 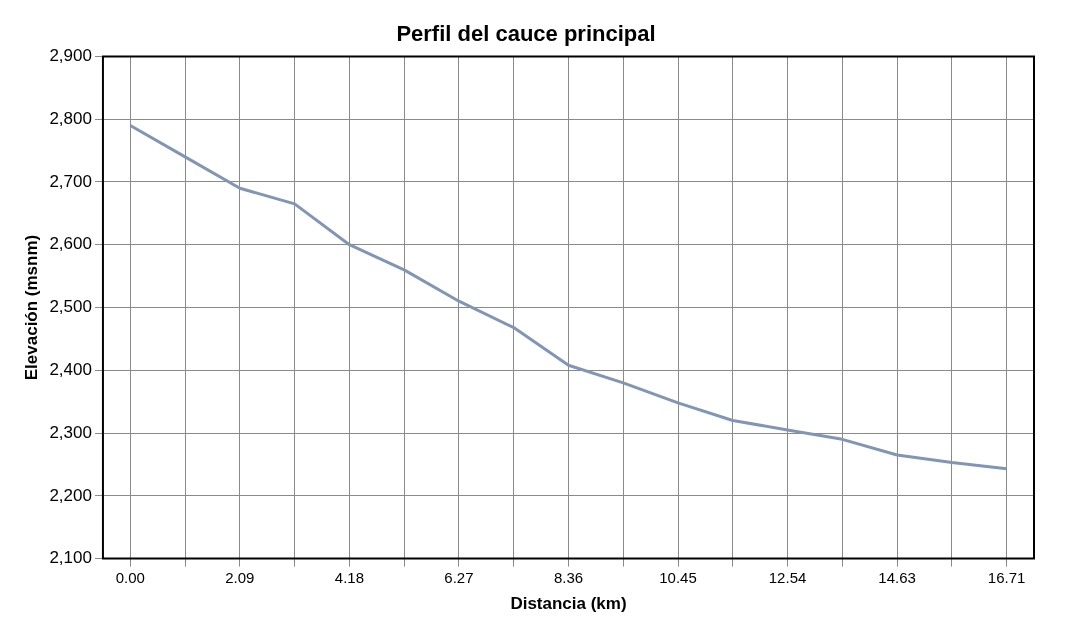 I want to click on x-axis-title: Distancia (km), so click(x=568, y=604).